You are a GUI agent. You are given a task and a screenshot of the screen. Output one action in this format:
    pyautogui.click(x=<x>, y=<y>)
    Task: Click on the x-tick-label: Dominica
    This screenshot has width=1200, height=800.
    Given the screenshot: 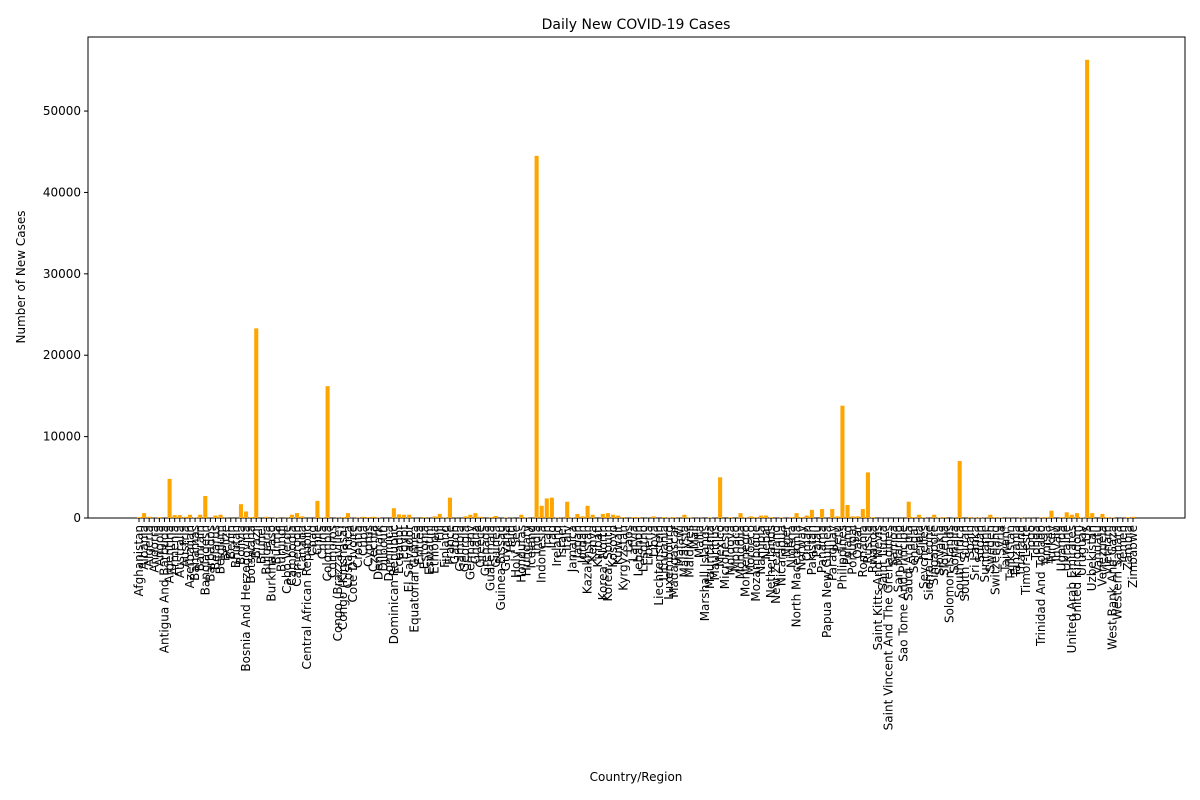 What is the action you would take?
    pyautogui.click(x=389, y=553)
    